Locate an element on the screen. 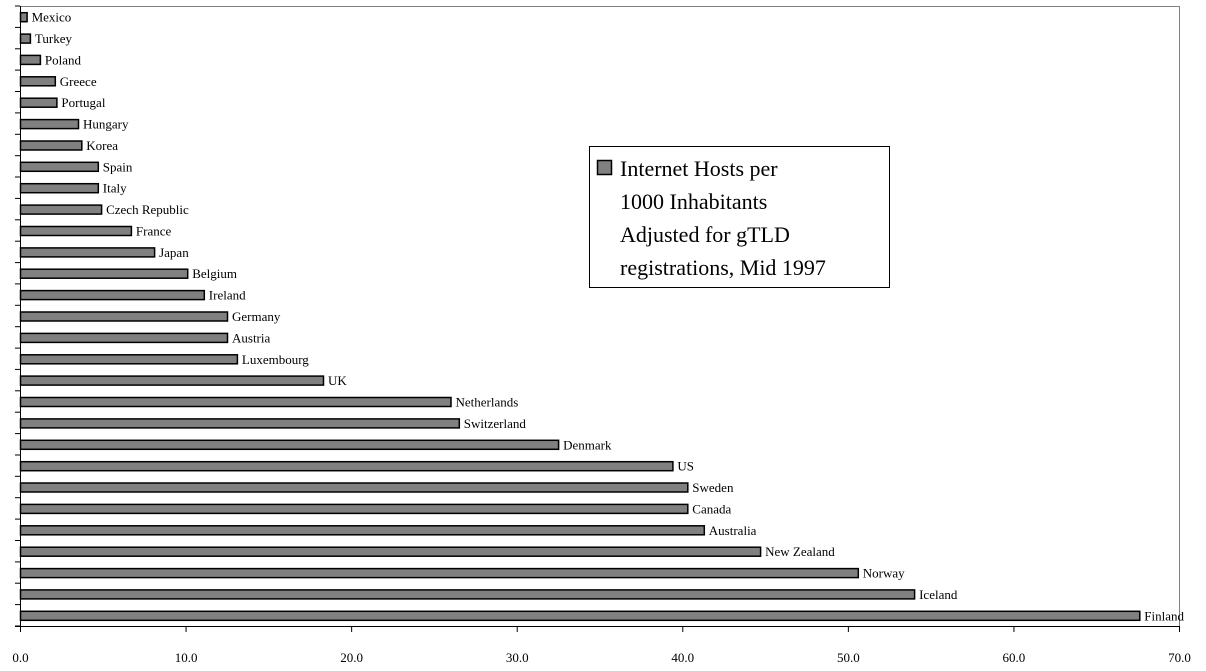 This screenshot has height=671, width=1206. bar-category-label: Turkey is located at coordinates (54, 38).